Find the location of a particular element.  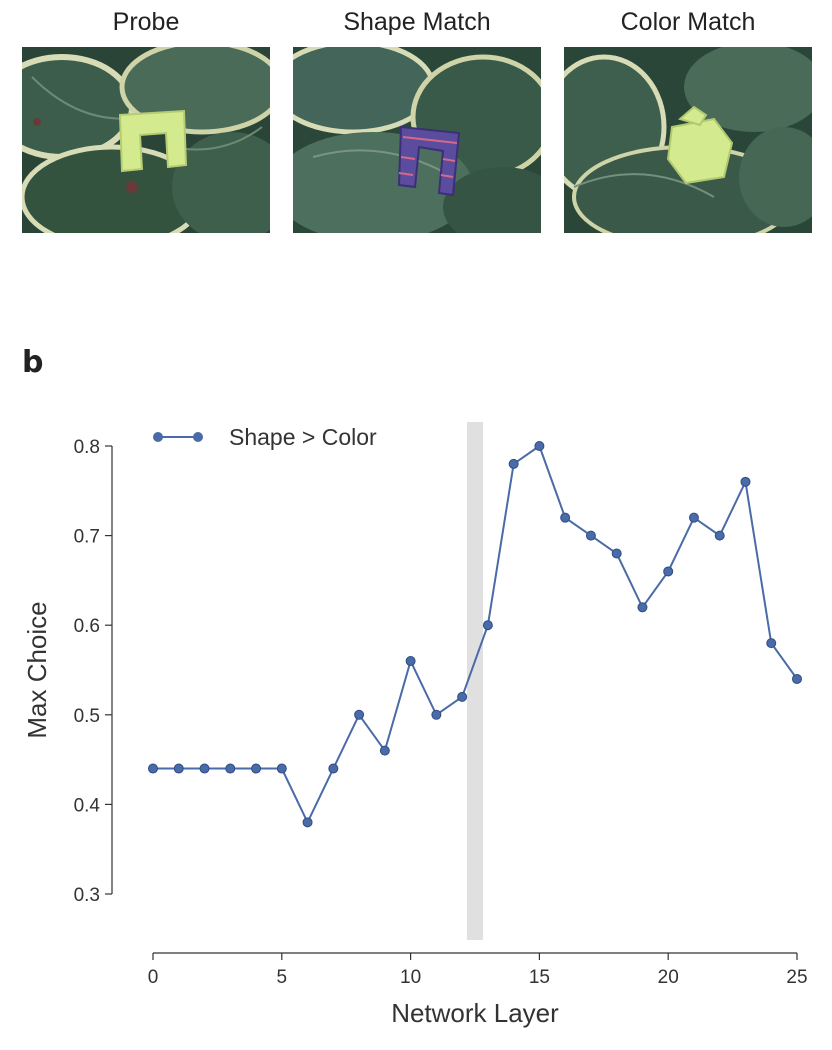

shape-match-object is located at coordinates (429, 161).